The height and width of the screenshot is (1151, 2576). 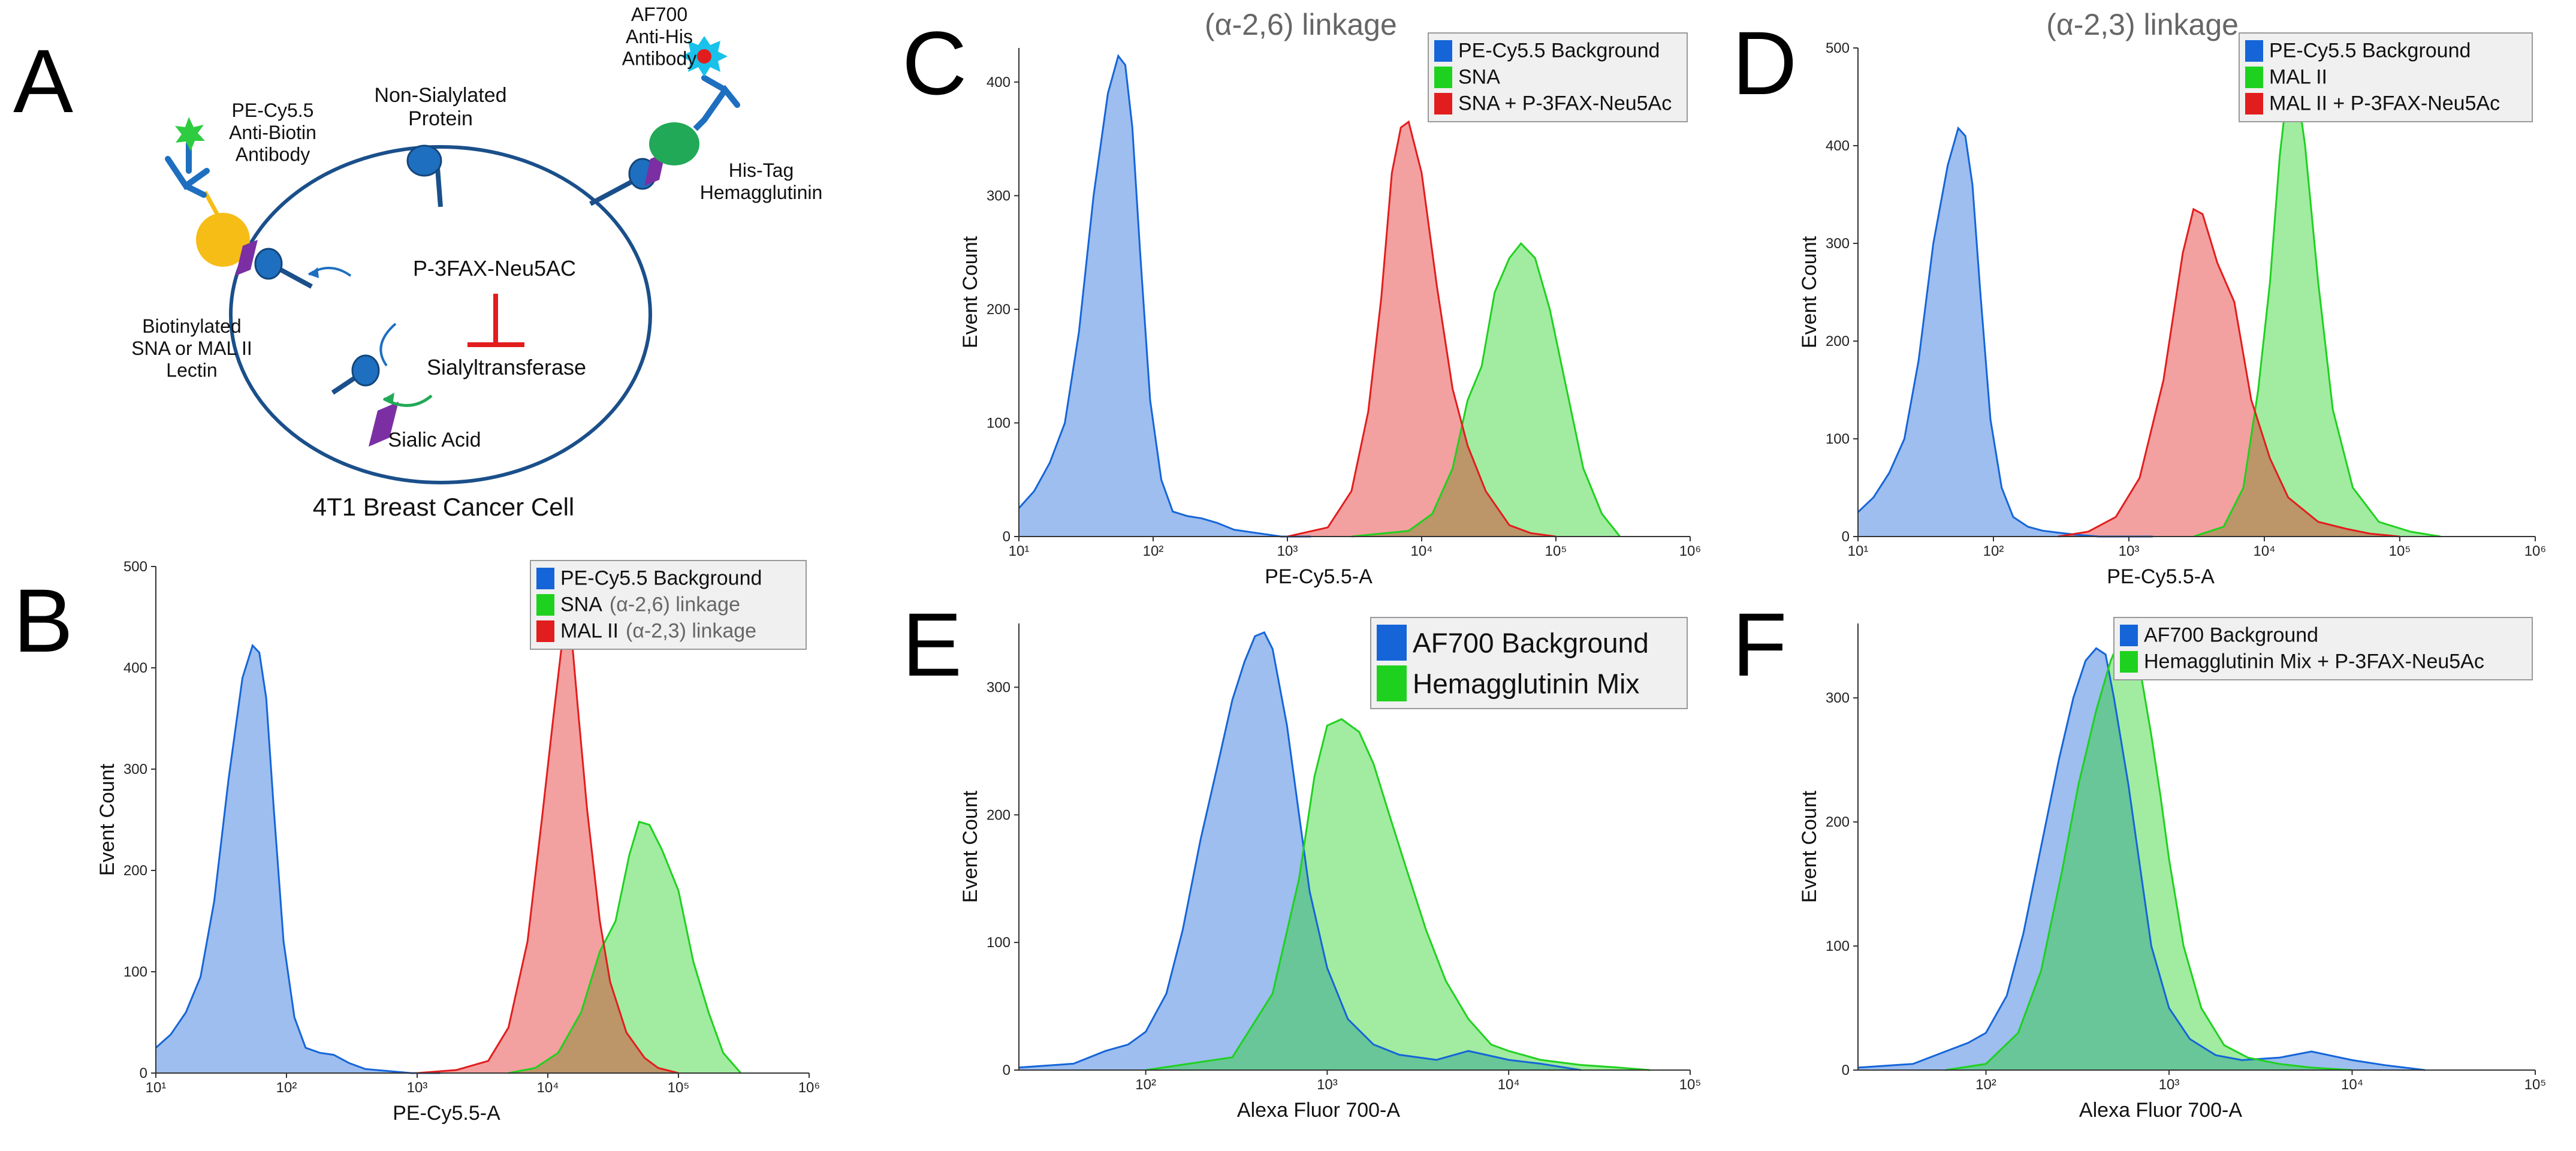 What do you see at coordinates (435, 440) in the screenshot?
I see `sialic-acid-label: Sialic Acid` at bounding box center [435, 440].